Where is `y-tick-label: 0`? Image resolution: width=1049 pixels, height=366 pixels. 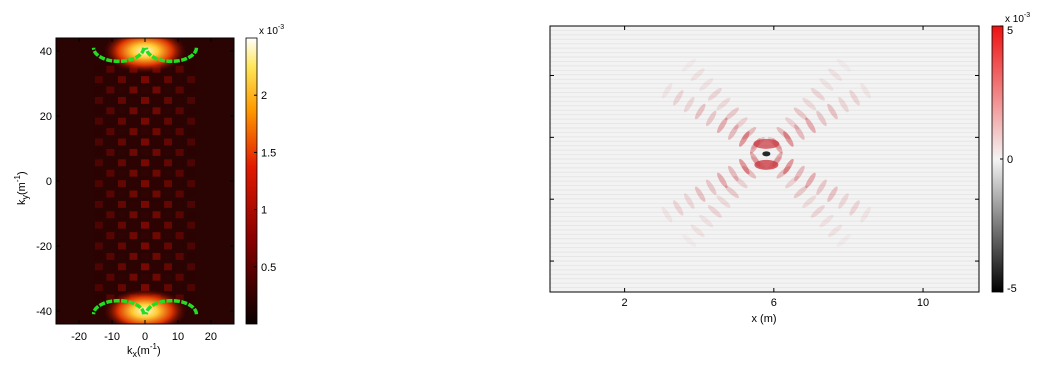
y-tick-label: 0 is located at coordinates (49, 182).